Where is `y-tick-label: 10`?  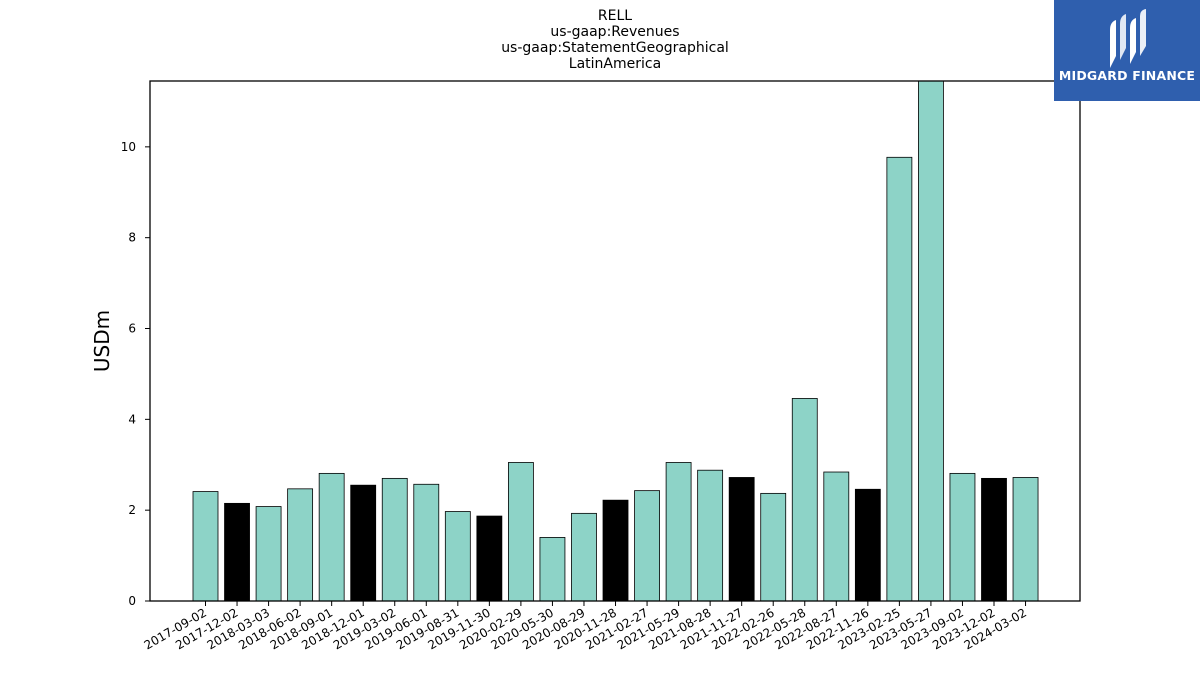 y-tick-label: 10 is located at coordinates (128, 147).